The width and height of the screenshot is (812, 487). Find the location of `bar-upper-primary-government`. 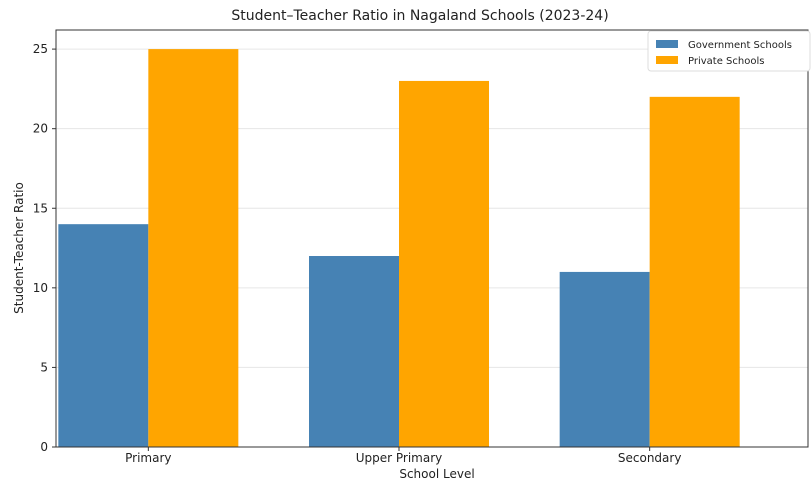

bar-upper-primary-government is located at coordinates (354, 351).